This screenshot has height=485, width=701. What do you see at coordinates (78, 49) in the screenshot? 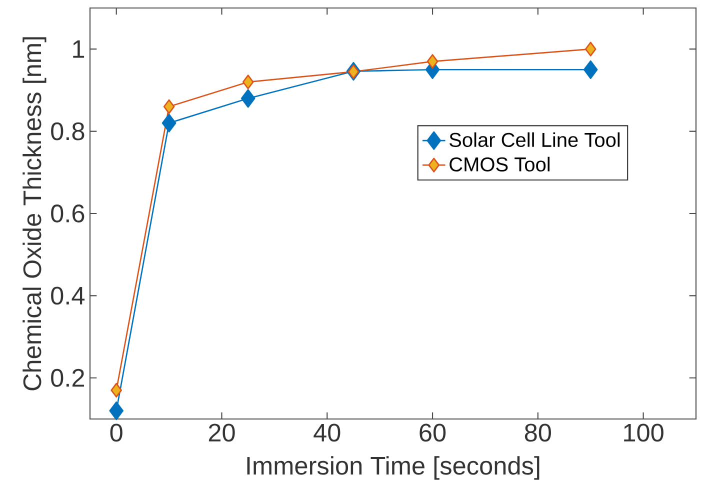
I see `y-tick-label: 1` at bounding box center [78, 49].